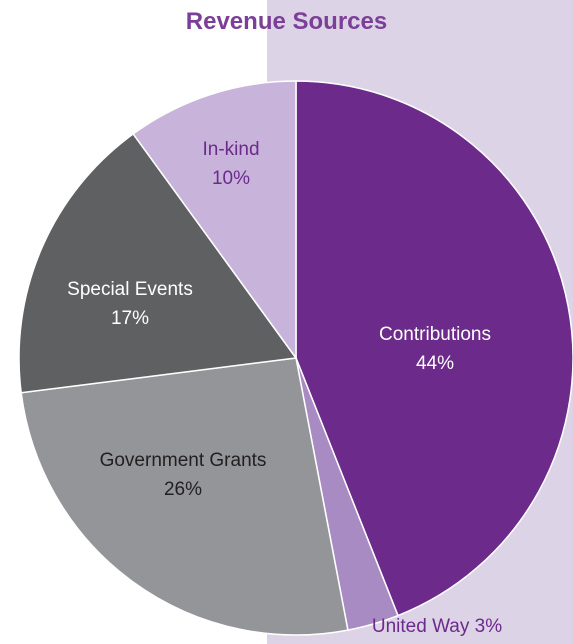 This screenshot has height=644, width=573. I want to click on slice-label-name: Contributions, so click(435, 334).